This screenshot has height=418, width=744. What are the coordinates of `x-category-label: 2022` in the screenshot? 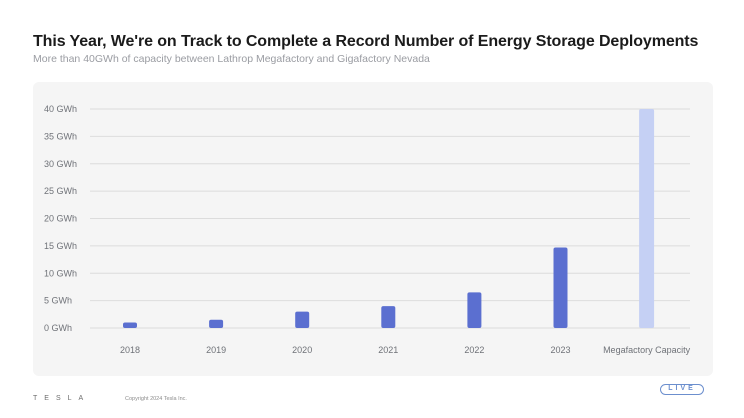 It's located at (474, 350).